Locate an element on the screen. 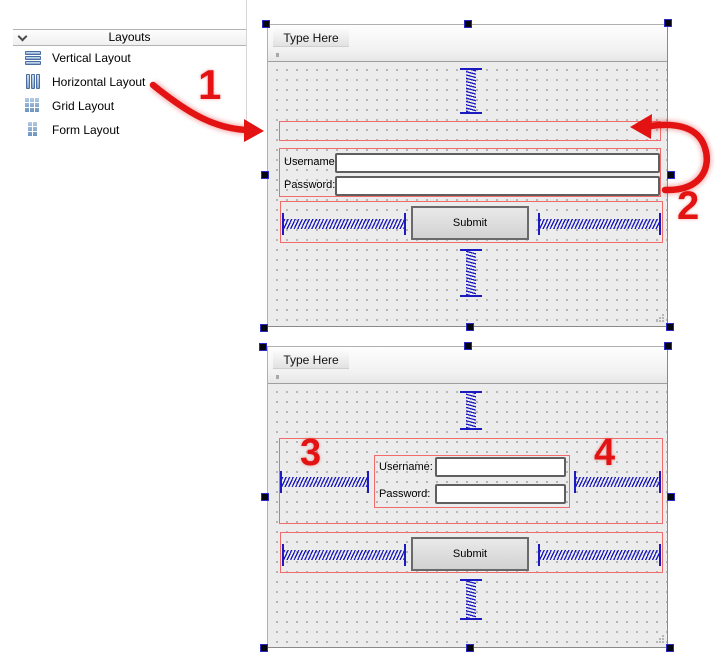 The width and height of the screenshot is (719, 672). sidebar-item-label: Horizontal Layout is located at coordinates (99, 82).